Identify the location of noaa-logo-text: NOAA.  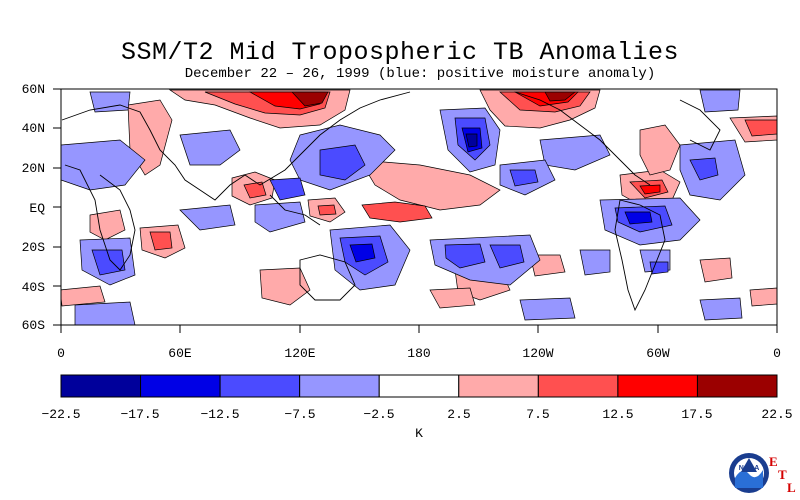
(749, 468).